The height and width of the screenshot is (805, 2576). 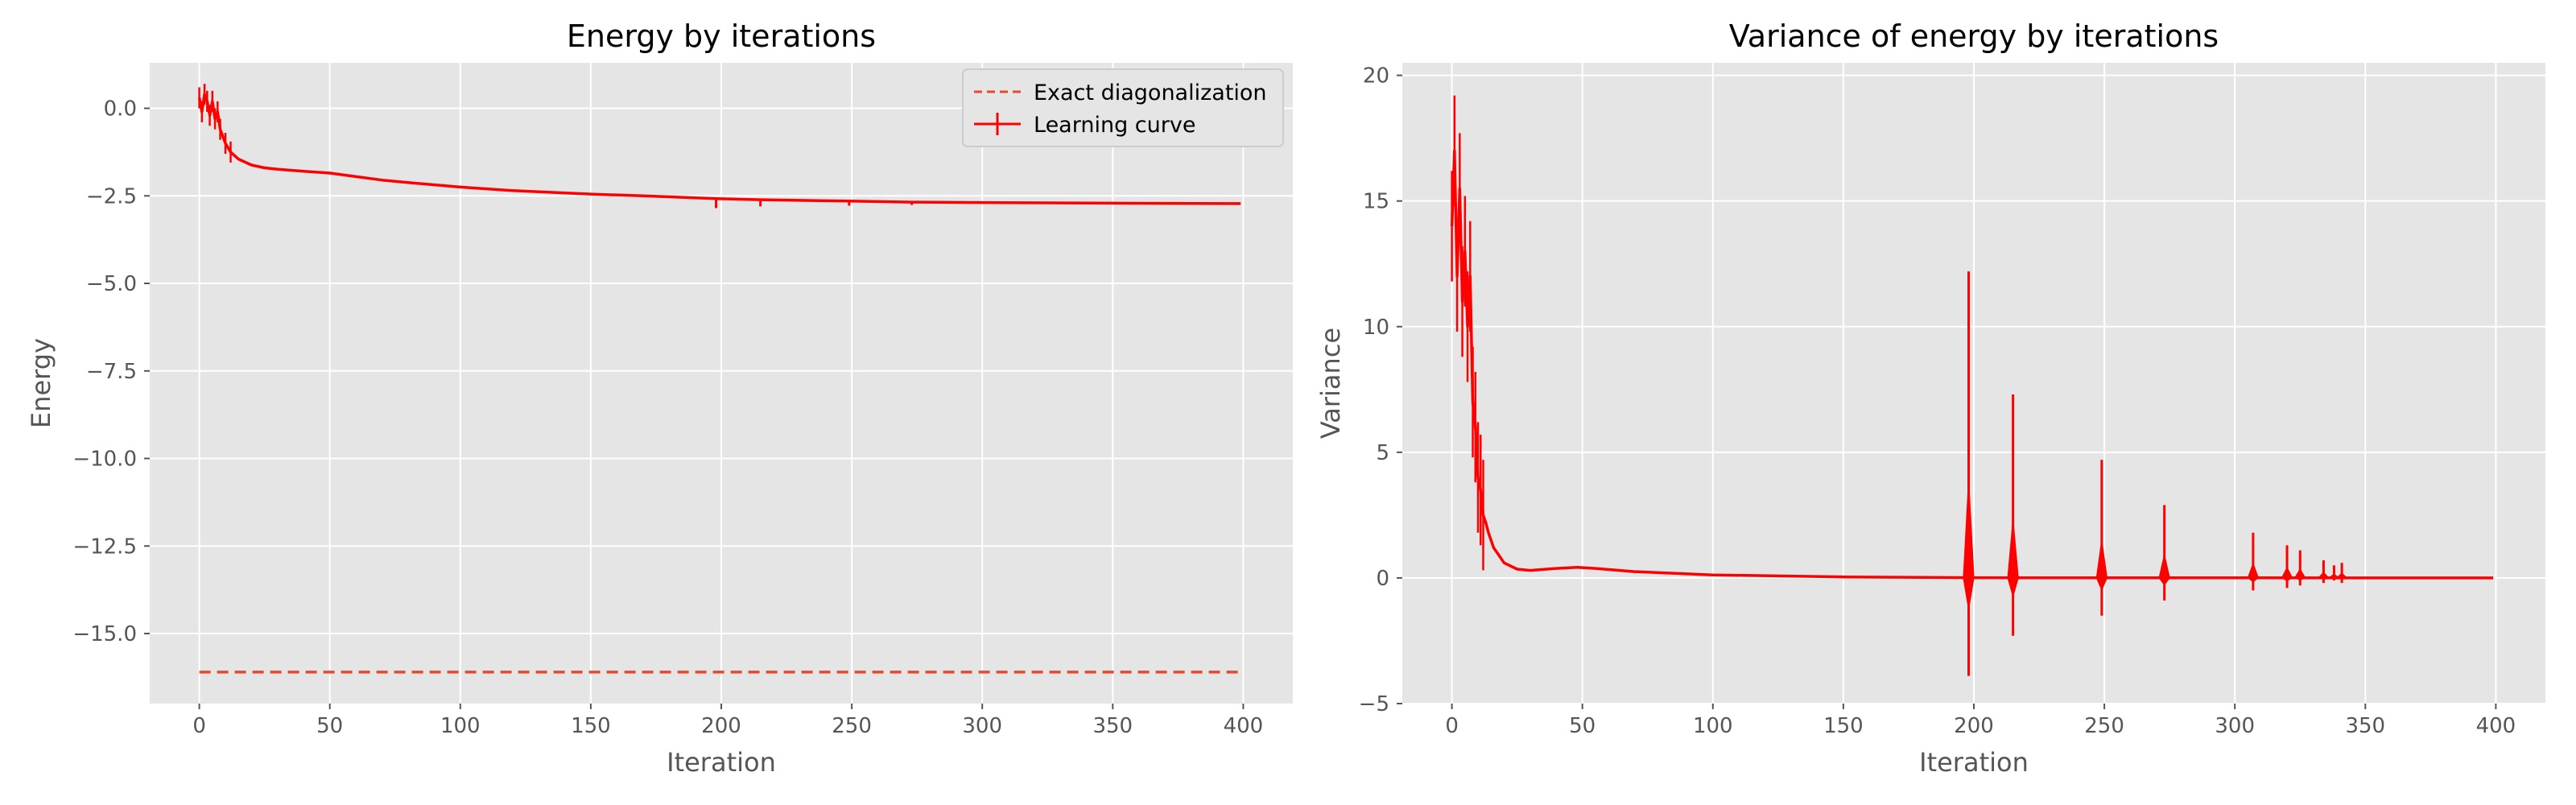 What do you see at coordinates (1330, 383) in the screenshot?
I see `variance-y-axis-label: Variance` at bounding box center [1330, 383].